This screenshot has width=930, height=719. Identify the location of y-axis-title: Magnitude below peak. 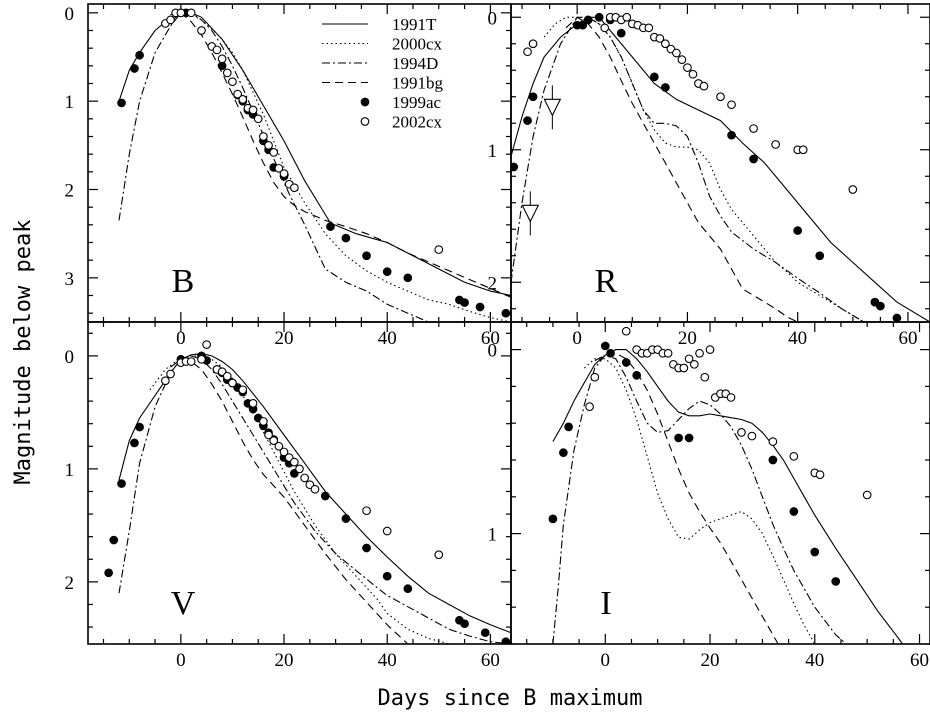
(23, 352).